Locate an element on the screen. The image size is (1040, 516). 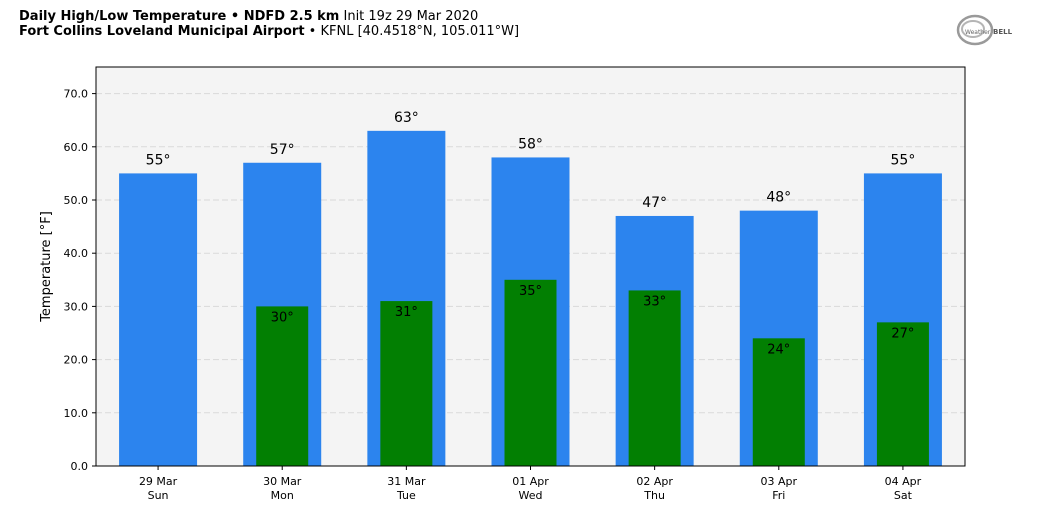
logo-ring-outer is located at coordinates (975, 30).